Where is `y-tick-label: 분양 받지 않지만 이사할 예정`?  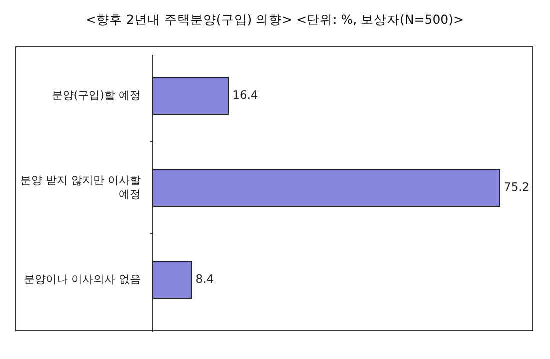
y-tick-label: 분양 받지 않지만 이사할 예정 is located at coordinates (80, 188).